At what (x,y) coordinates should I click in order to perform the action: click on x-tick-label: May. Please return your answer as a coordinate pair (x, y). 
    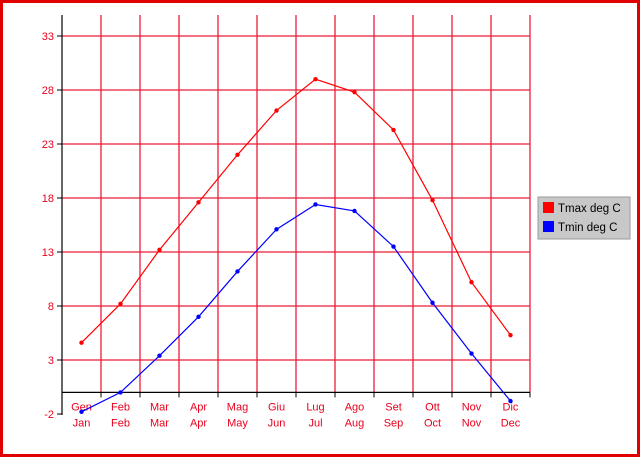
    Looking at the image, I should click on (237, 423).